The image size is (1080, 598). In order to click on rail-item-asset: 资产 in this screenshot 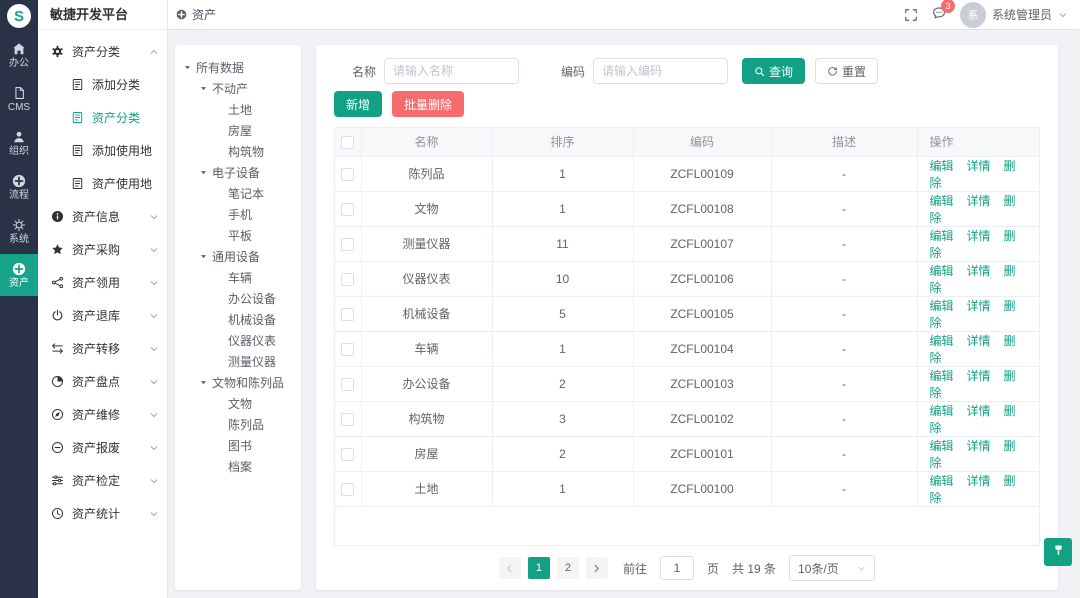, I will do `click(19, 275)`.